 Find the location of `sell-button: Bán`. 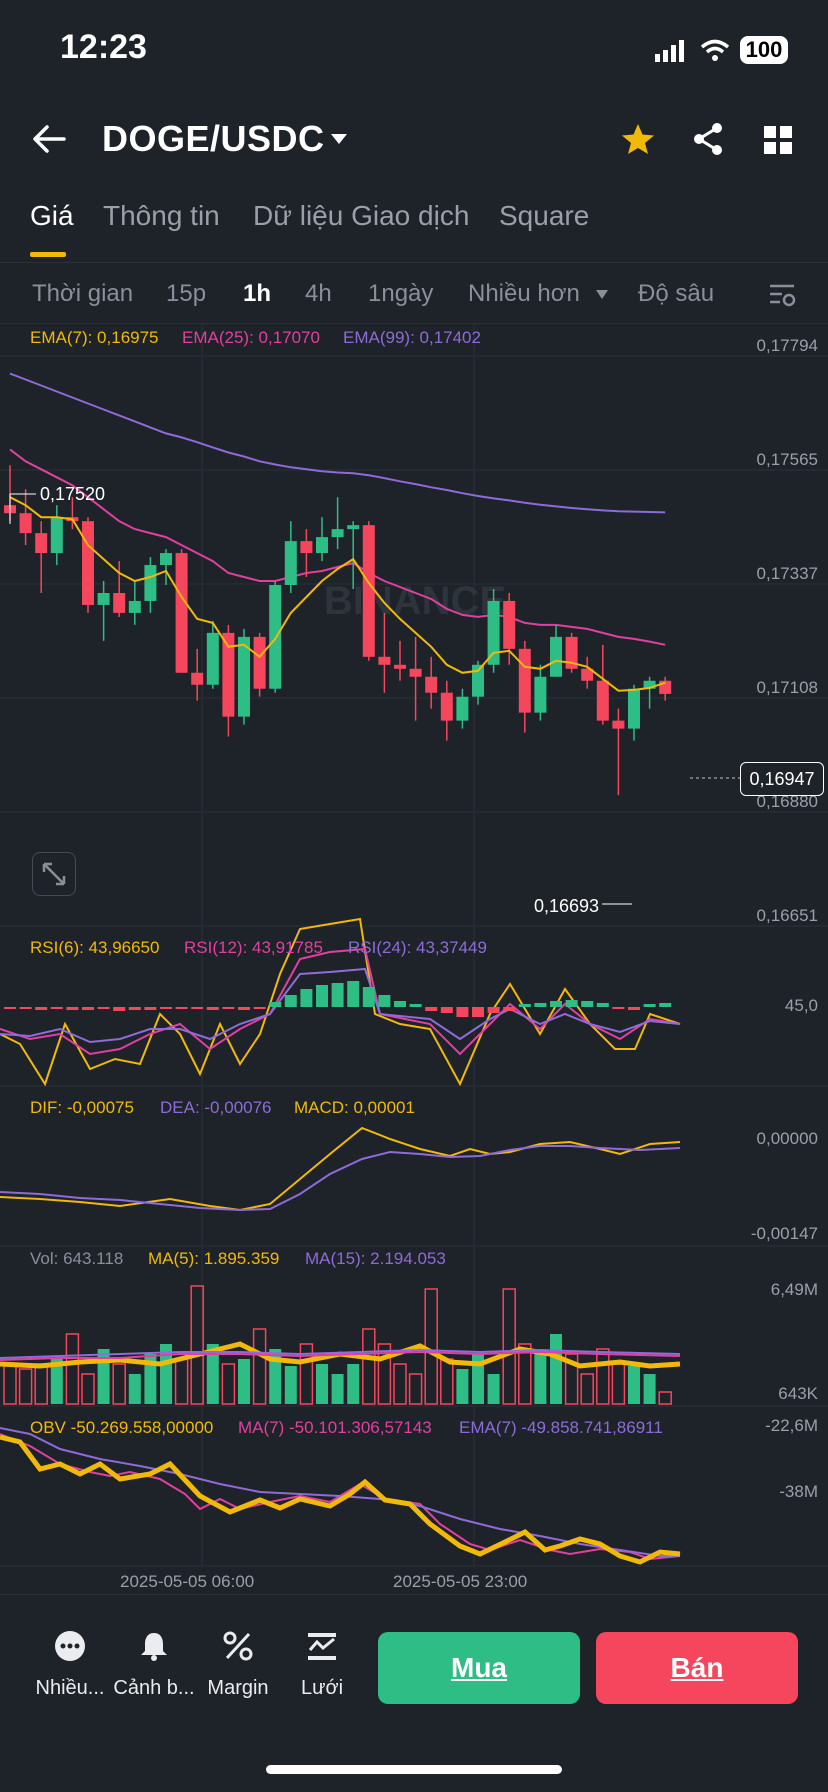

sell-button: Bán is located at coordinates (697, 1668).